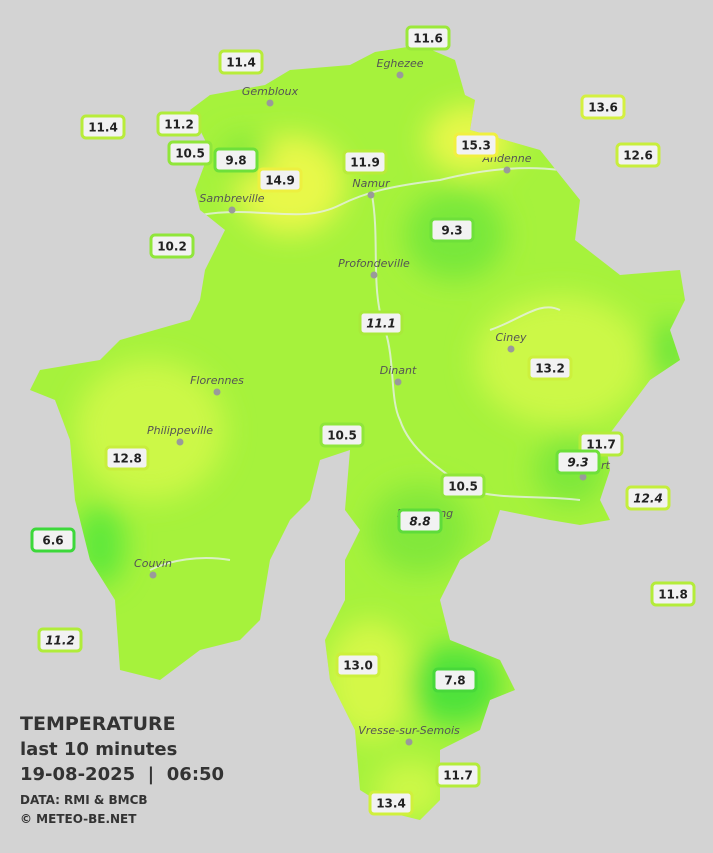 The image size is (713, 853). What do you see at coordinates (180, 430) in the screenshot?
I see `city-label: Philippeville` at bounding box center [180, 430].